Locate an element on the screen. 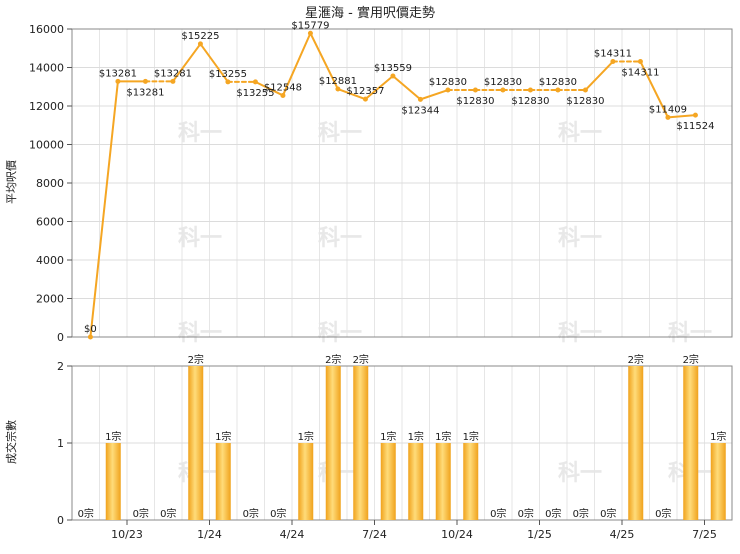 Image resolution: width=740 pixels, height=554 pixels. price-data-label: $12548 is located at coordinates (283, 87).